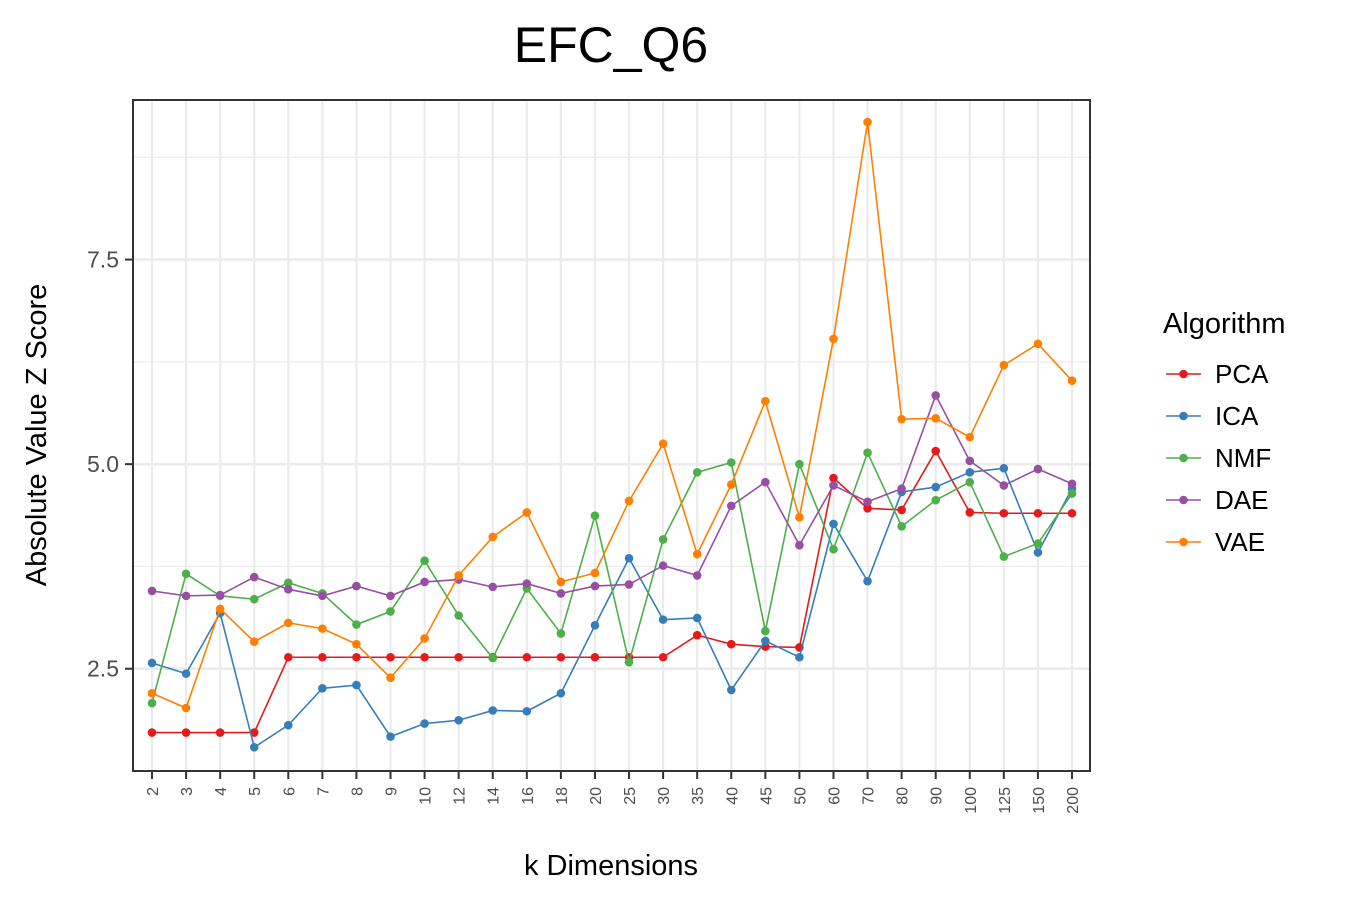  What do you see at coordinates (869, 796) in the screenshot?
I see `x-tick-label: 70` at bounding box center [869, 796].